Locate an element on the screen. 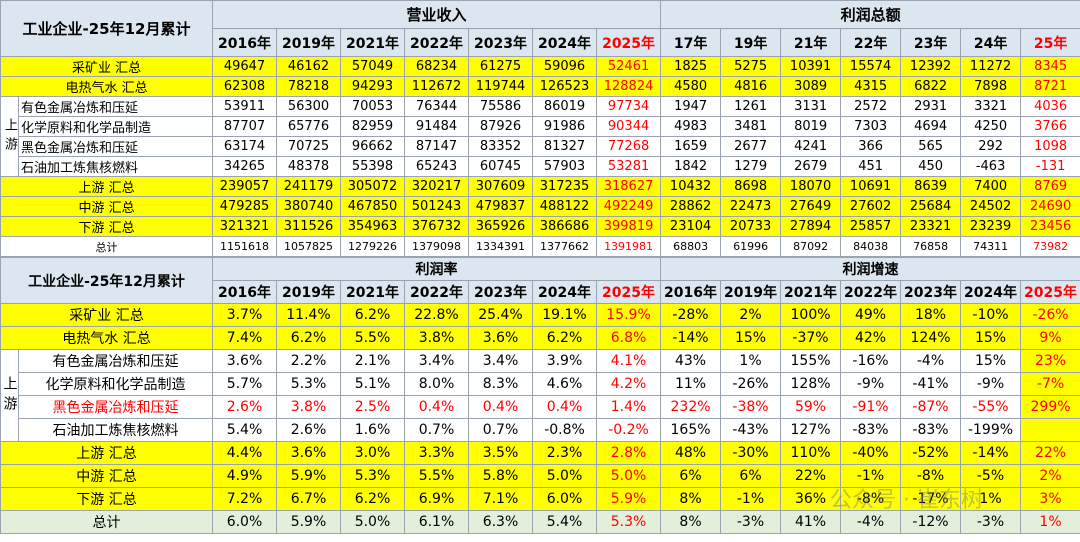 The height and width of the screenshot is (542, 1080). cell: 0.7% is located at coordinates (436, 430).